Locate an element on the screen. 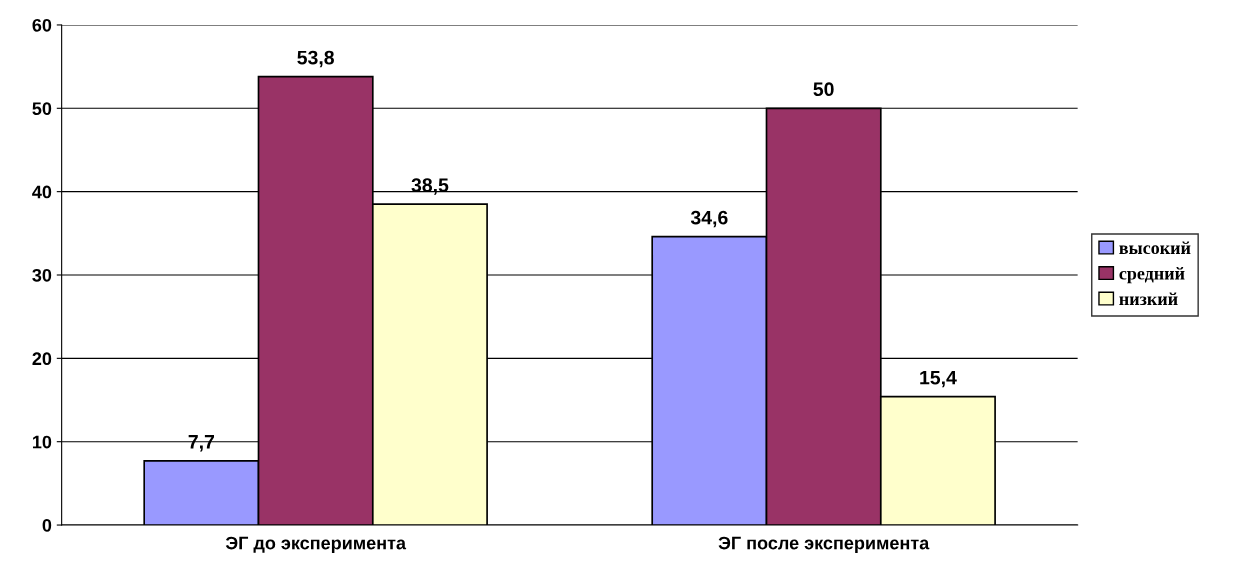 Image resolution: width=1233 pixels, height=567 pixels. legend-label: высокий is located at coordinates (1155, 248).